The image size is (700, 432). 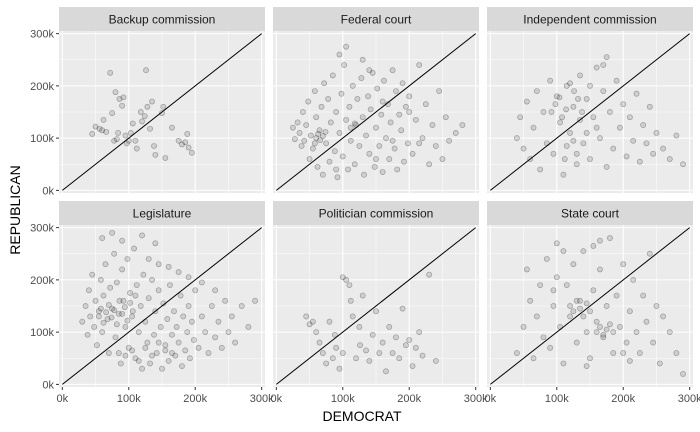 What do you see at coordinates (589, 20) in the screenshot?
I see `strip-label: Independent commission` at bounding box center [589, 20].